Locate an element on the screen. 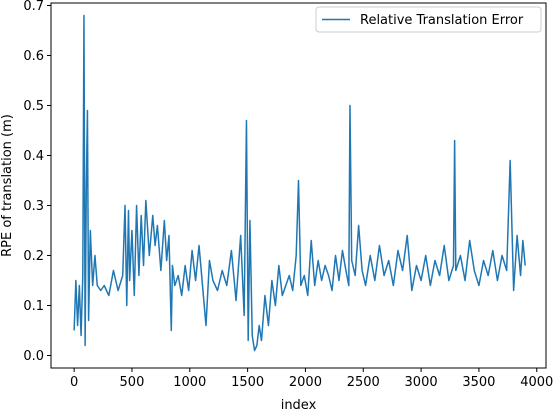 The height and width of the screenshot is (412, 553). y-tick-label: 0.2 is located at coordinates (33, 256).